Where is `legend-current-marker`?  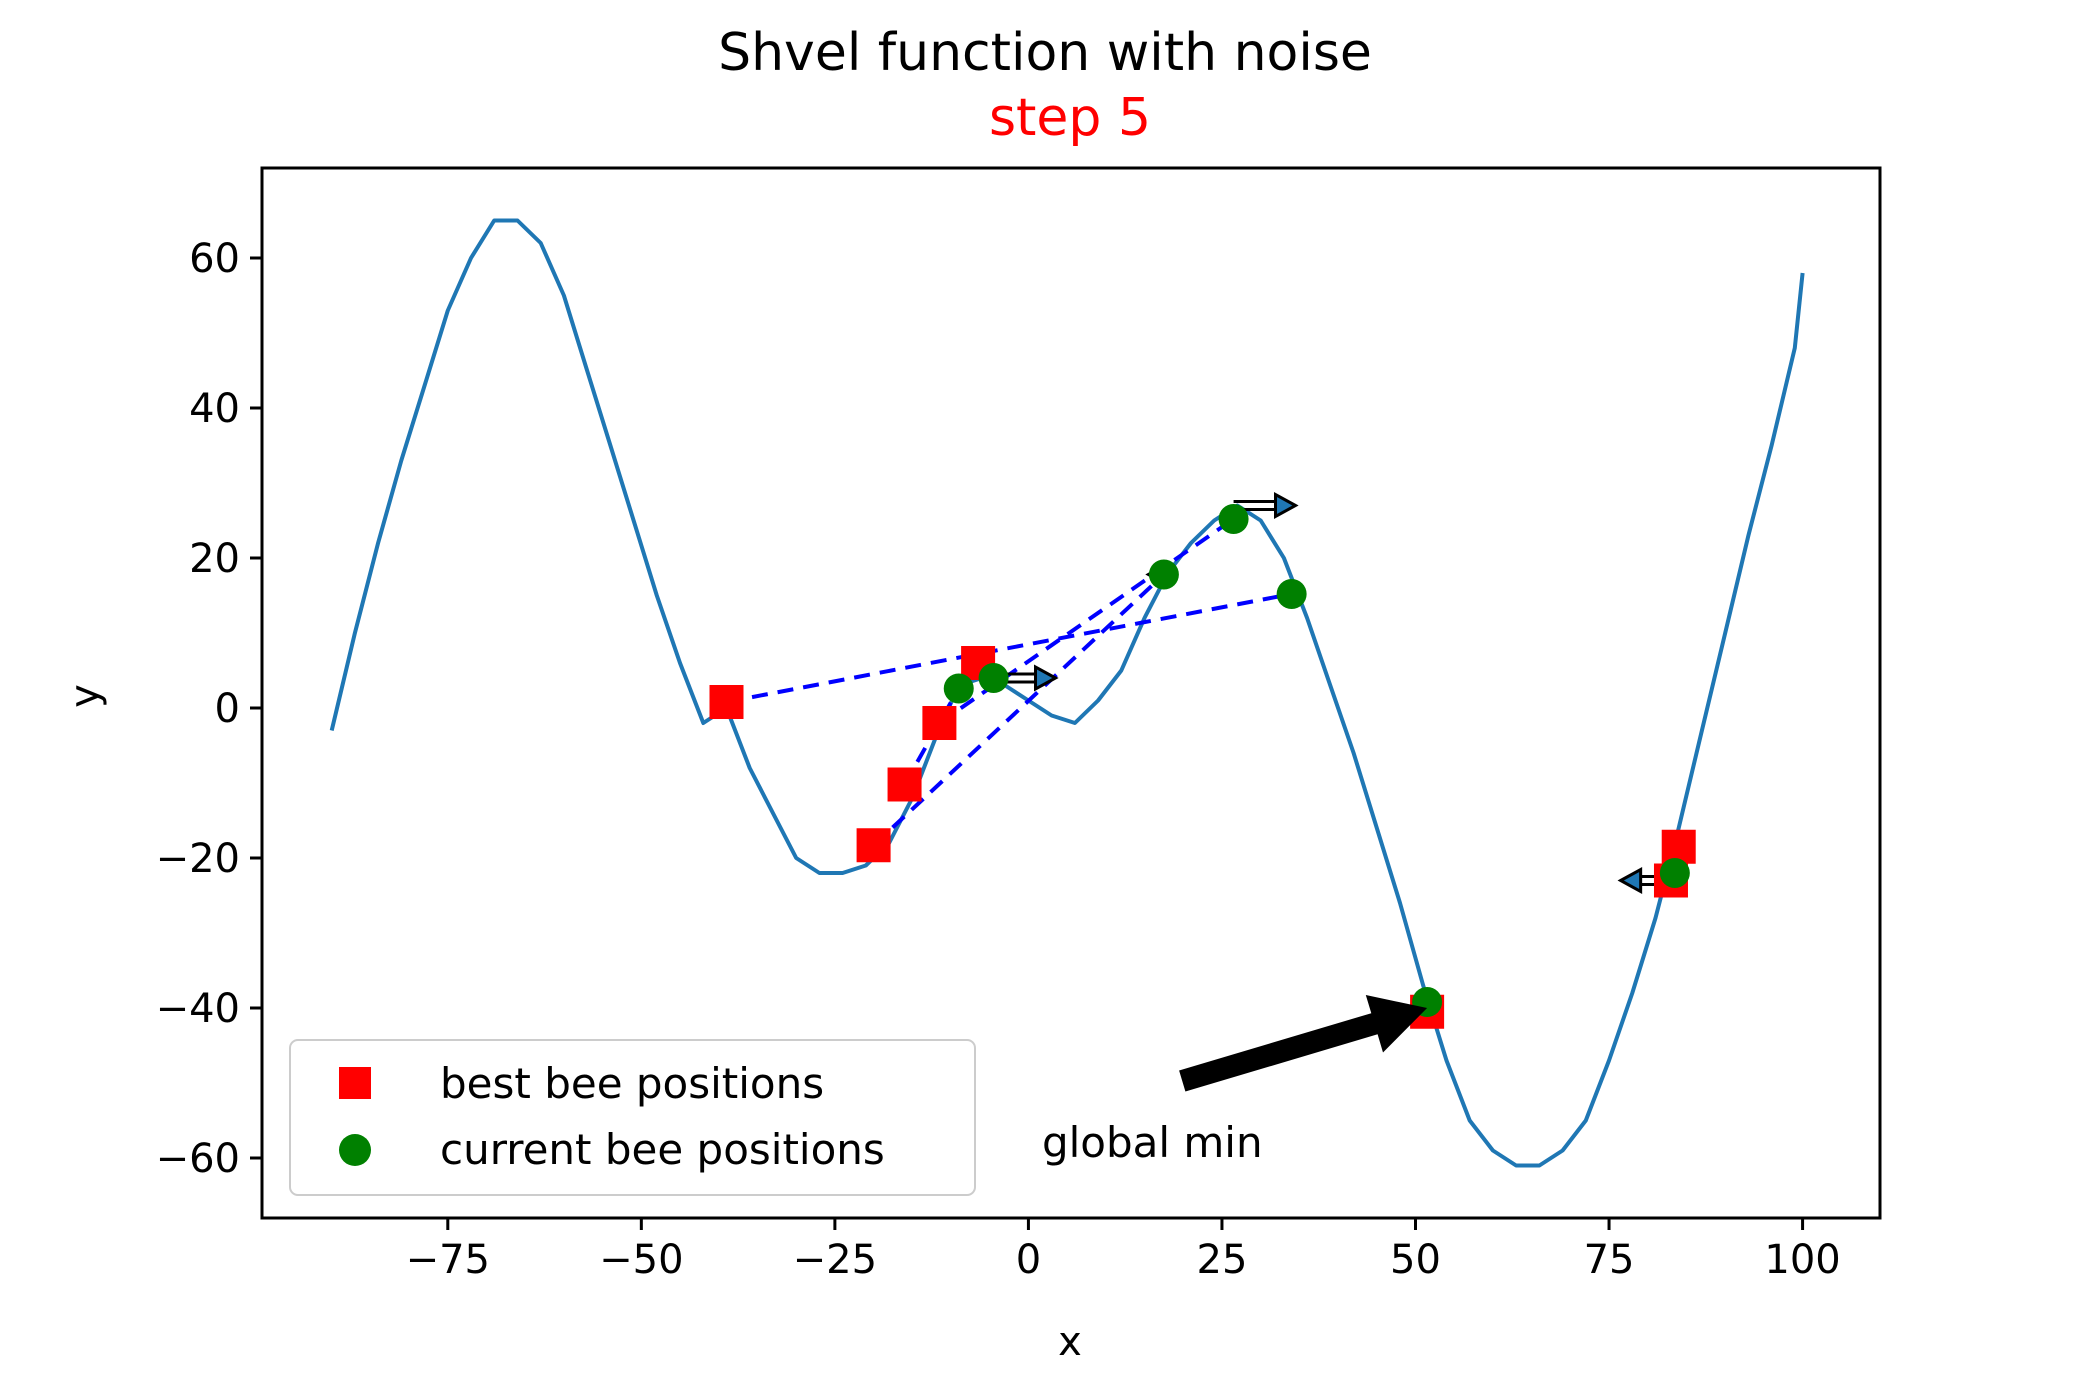
legend-current-marker is located at coordinates (355, 1150).